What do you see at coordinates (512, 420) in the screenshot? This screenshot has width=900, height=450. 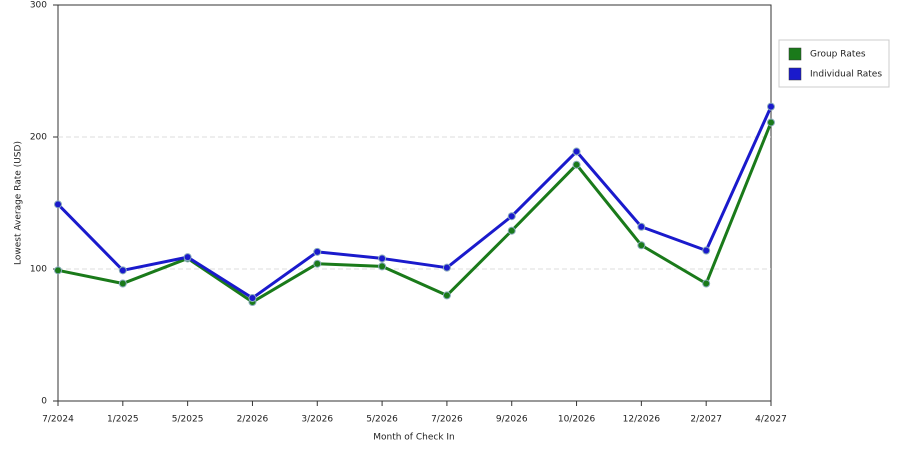 I see `x-tick-label: 9/2026` at bounding box center [512, 420].